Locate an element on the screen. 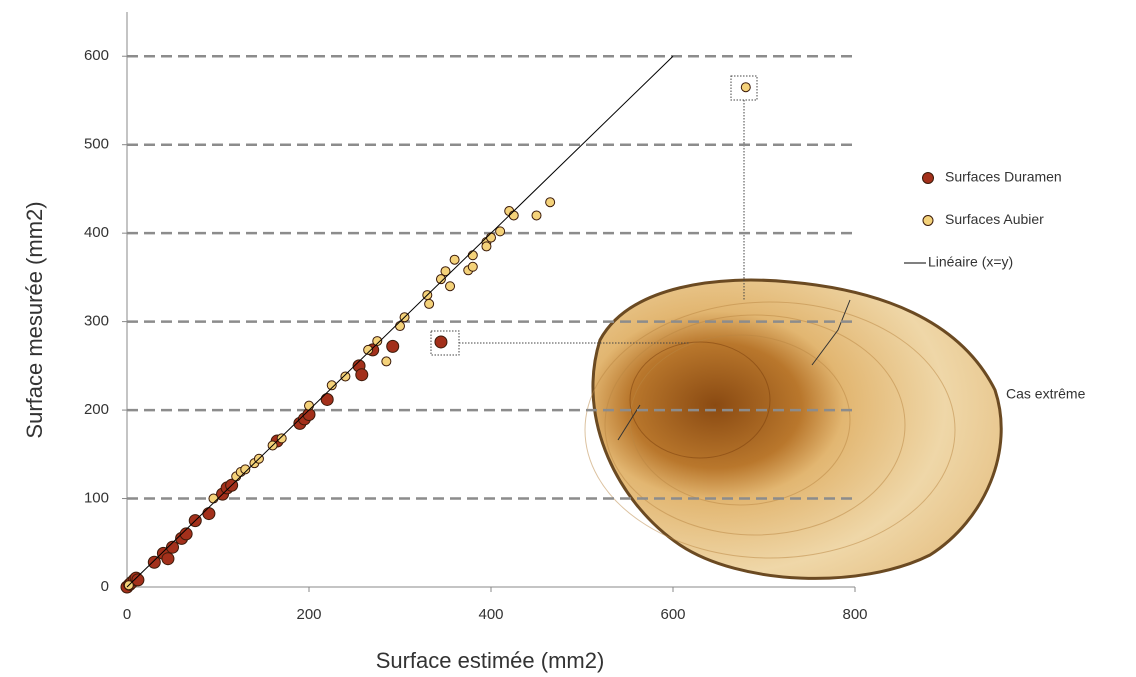 This screenshot has width=1136, height=677. legend-label: Surfaces Aubier is located at coordinates (994, 219).